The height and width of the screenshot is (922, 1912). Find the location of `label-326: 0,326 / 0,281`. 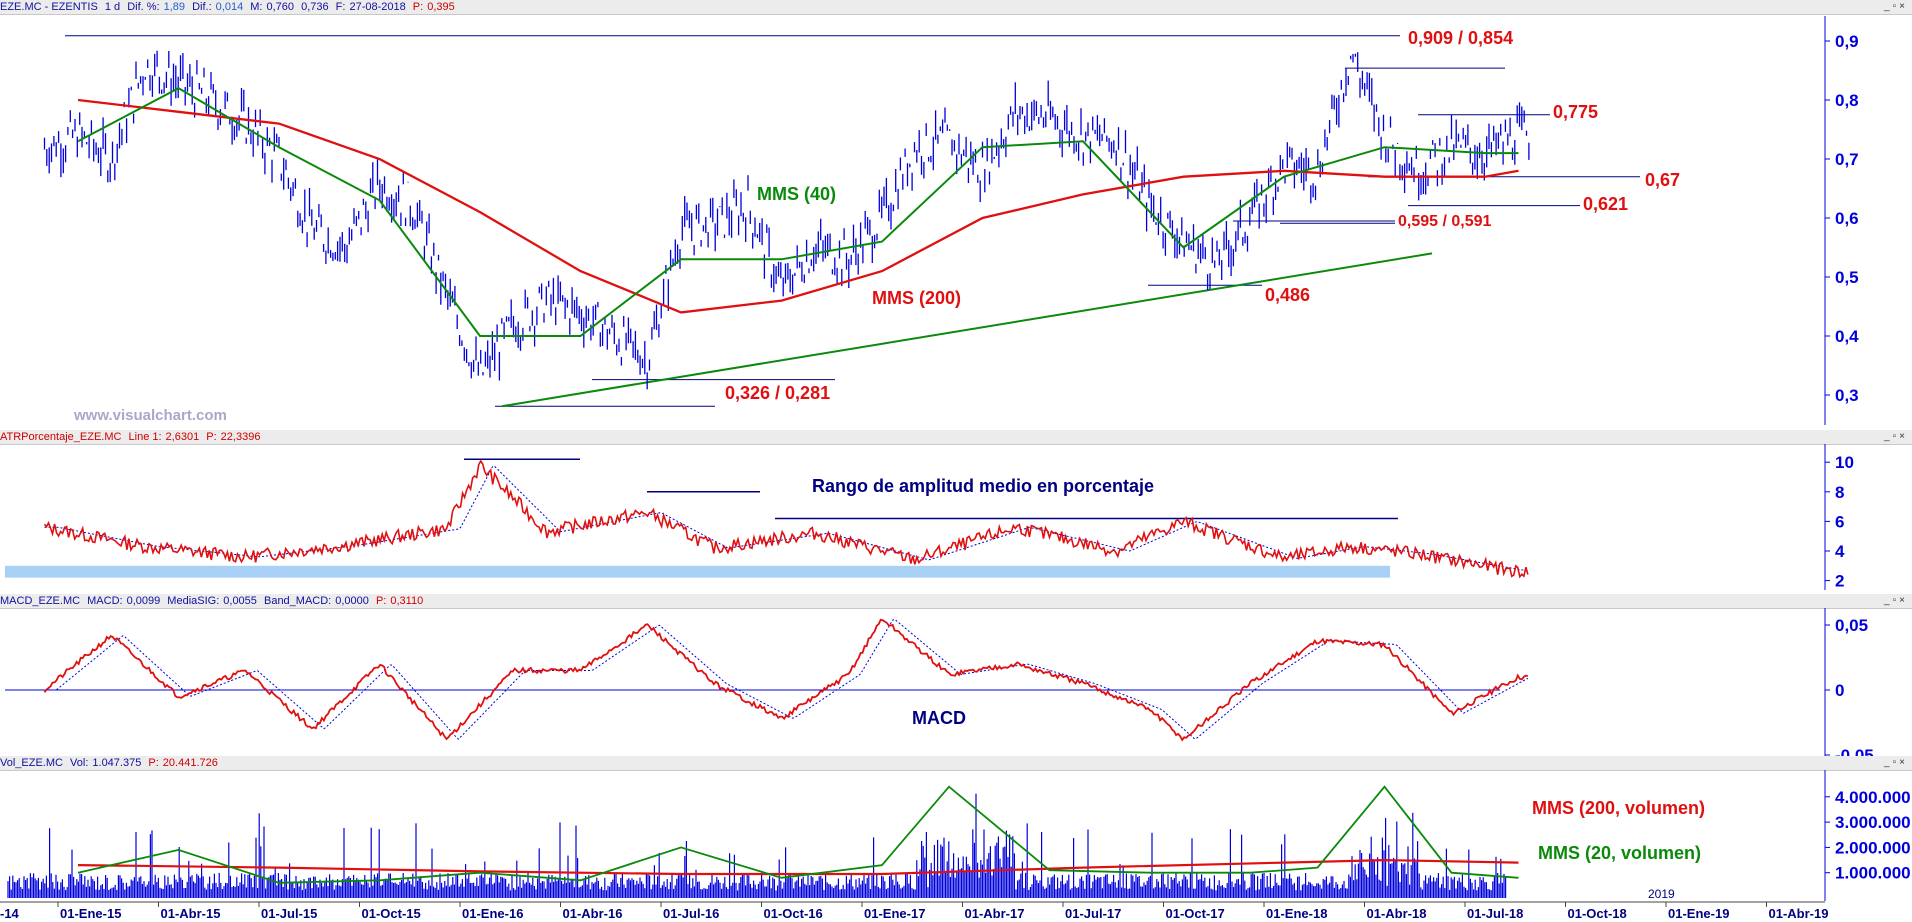

label-326: 0,326 / 0,281 is located at coordinates (777, 393).